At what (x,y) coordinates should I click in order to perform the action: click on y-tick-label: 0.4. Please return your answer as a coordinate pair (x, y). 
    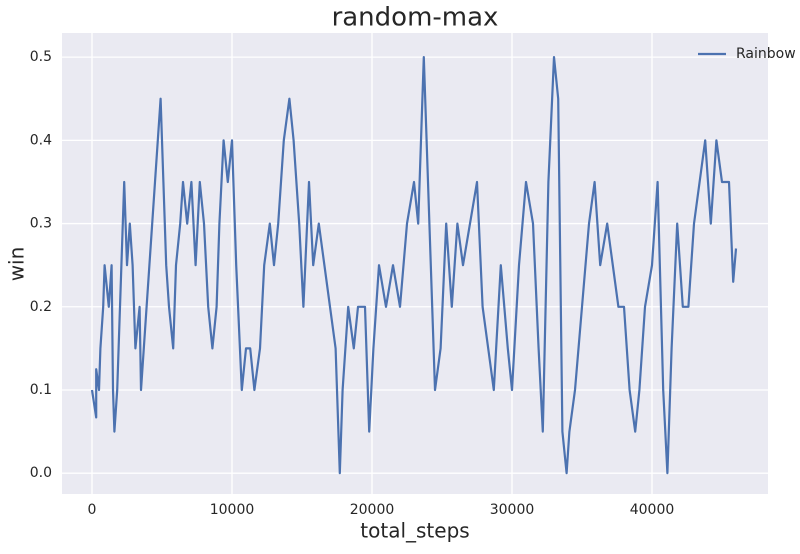
    Looking at the image, I should click on (41, 140).